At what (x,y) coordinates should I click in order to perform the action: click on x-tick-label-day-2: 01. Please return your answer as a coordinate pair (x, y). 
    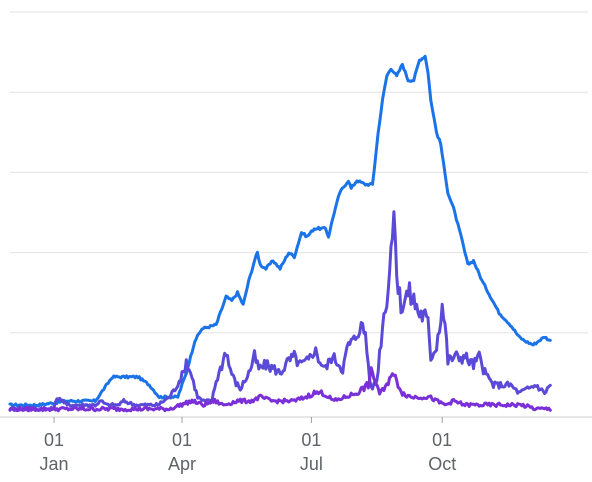
    Looking at the image, I should click on (311, 440).